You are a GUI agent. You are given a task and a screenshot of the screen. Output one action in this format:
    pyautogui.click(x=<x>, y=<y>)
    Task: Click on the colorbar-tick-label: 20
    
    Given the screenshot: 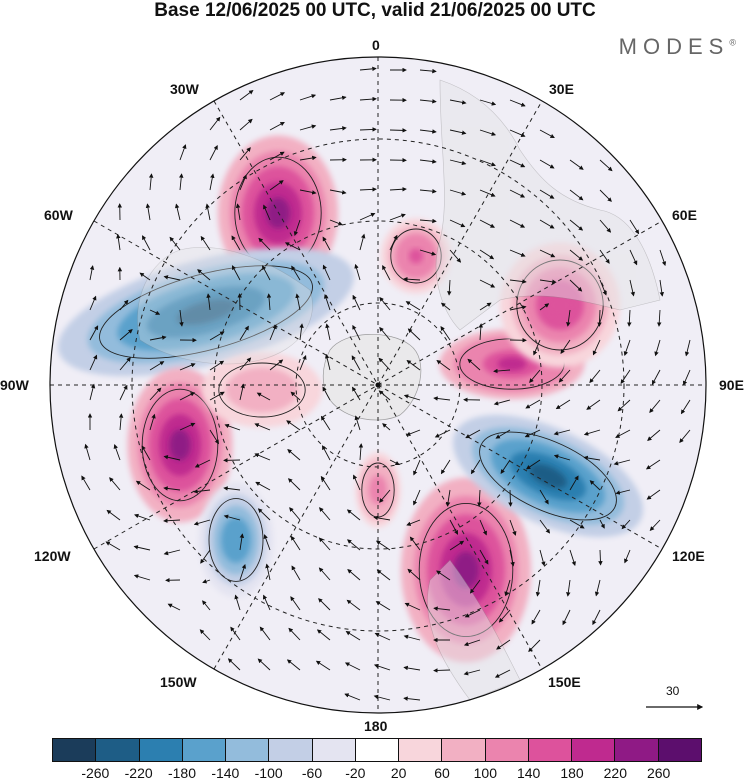 What is the action you would take?
    pyautogui.click(x=398, y=773)
    